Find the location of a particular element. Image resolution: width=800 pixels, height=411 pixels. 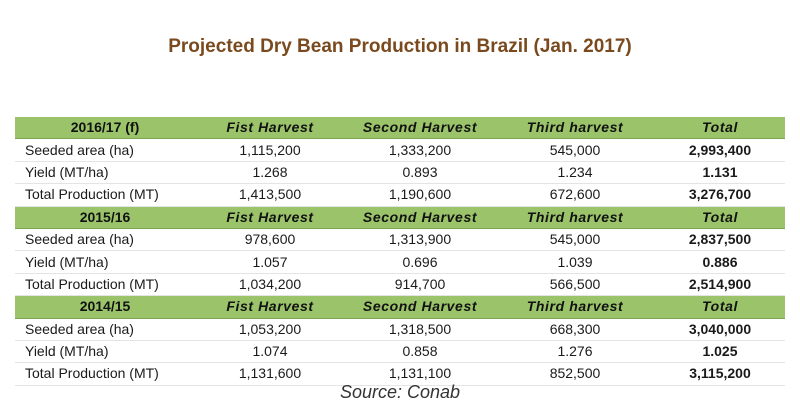

value-cell: 1,318,500 is located at coordinates (420, 329).